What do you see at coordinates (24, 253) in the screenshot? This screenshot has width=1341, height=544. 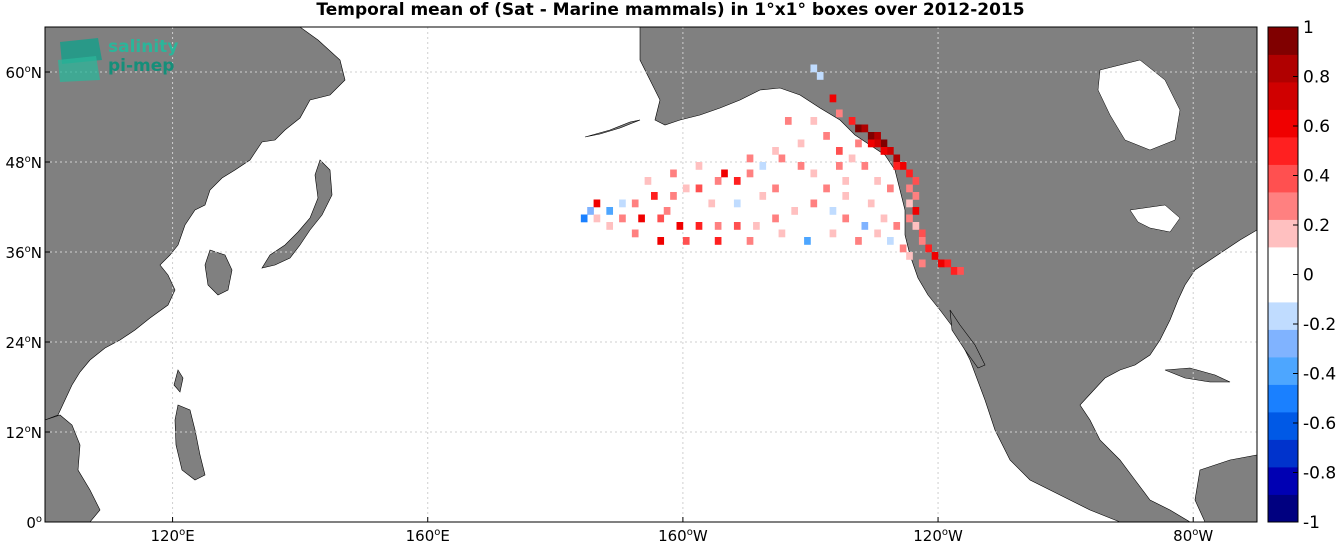 I see `y-tick-label: 36oN` at bounding box center [24, 253].